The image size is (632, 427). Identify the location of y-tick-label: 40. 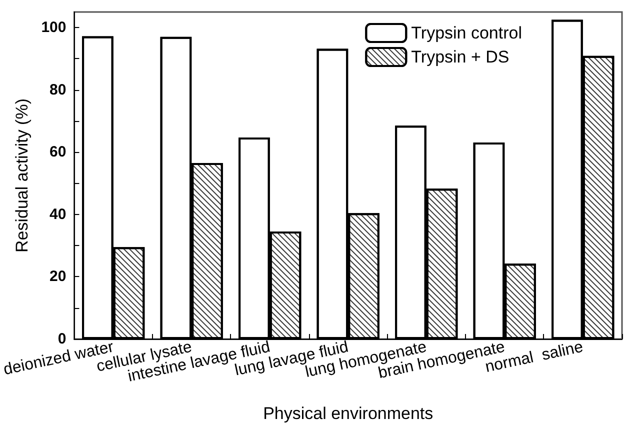
(58, 214).